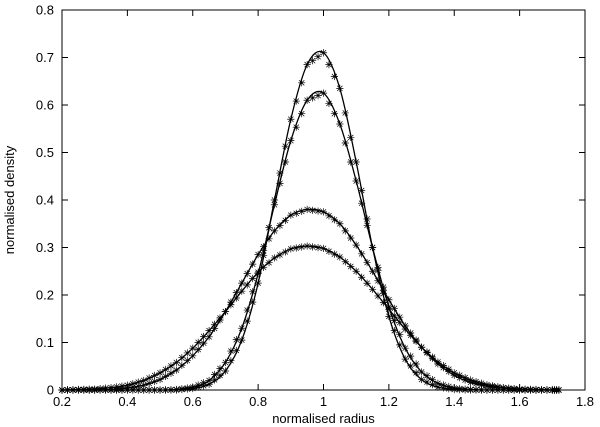  Describe the element at coordinates (454, 401) in the screenshot. I see `x-tick-label: 1.4` at that location.